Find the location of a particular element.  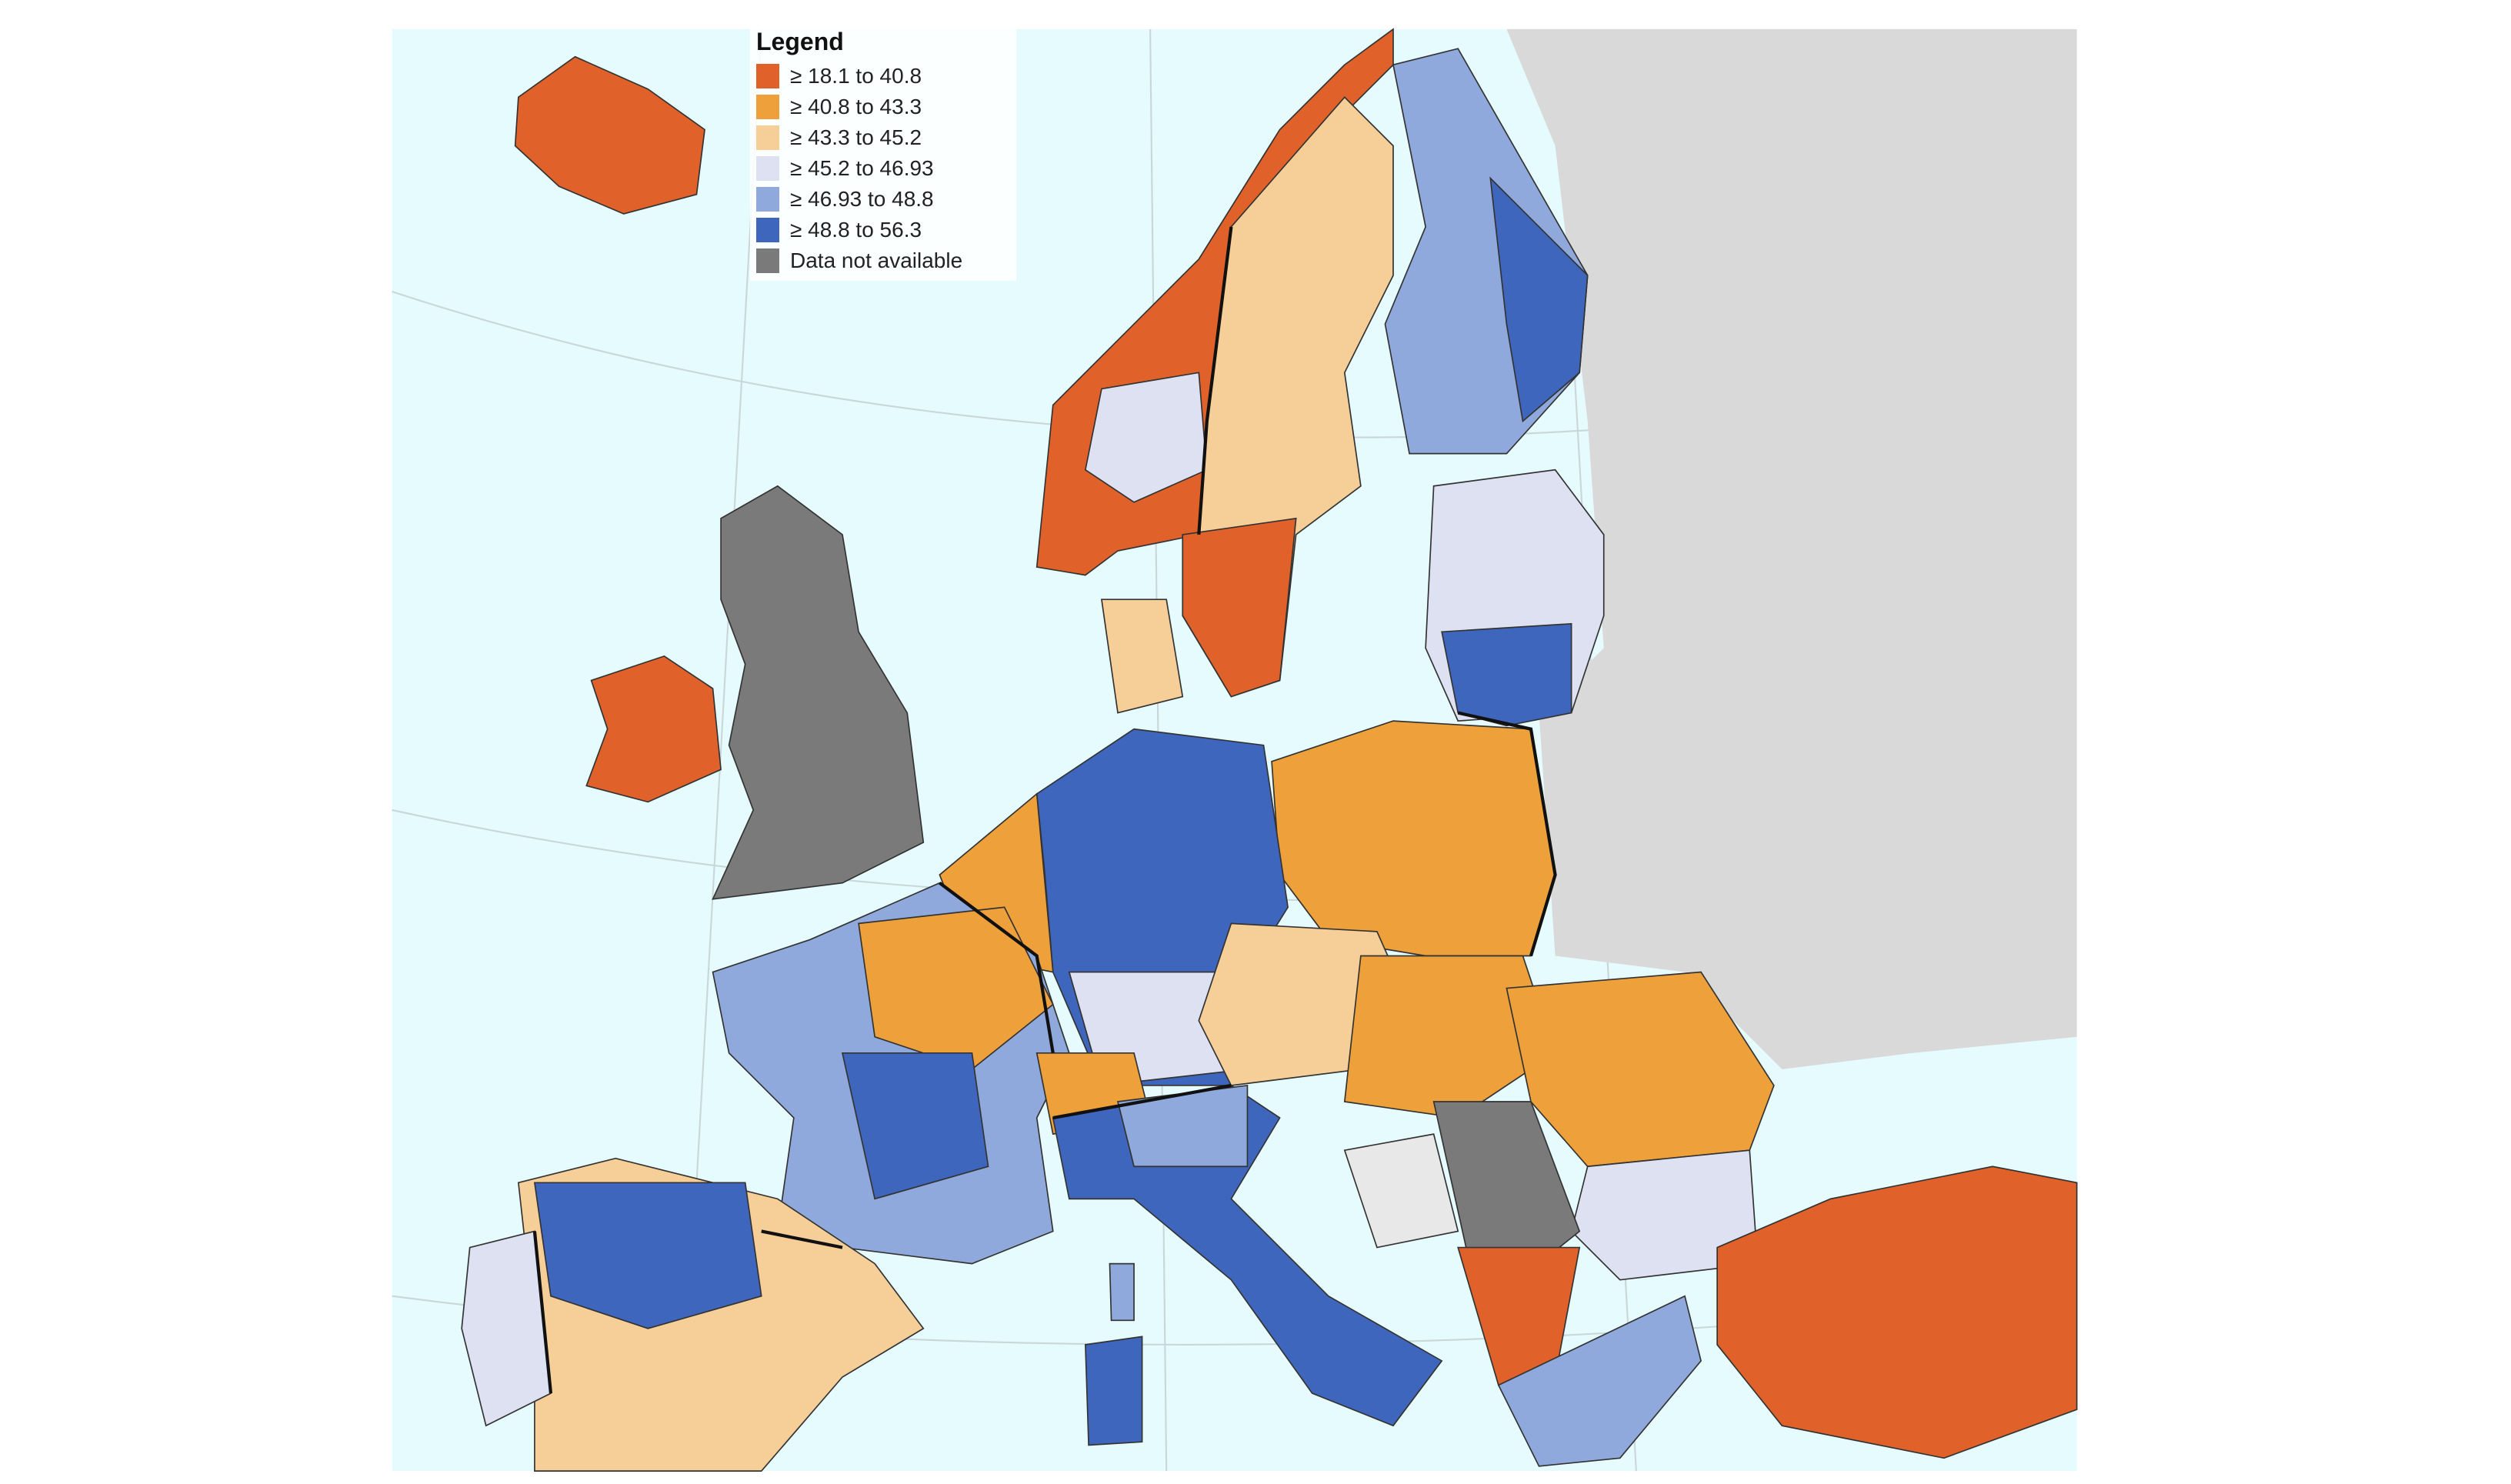

corsica is located at coordinates (1122, 1292).